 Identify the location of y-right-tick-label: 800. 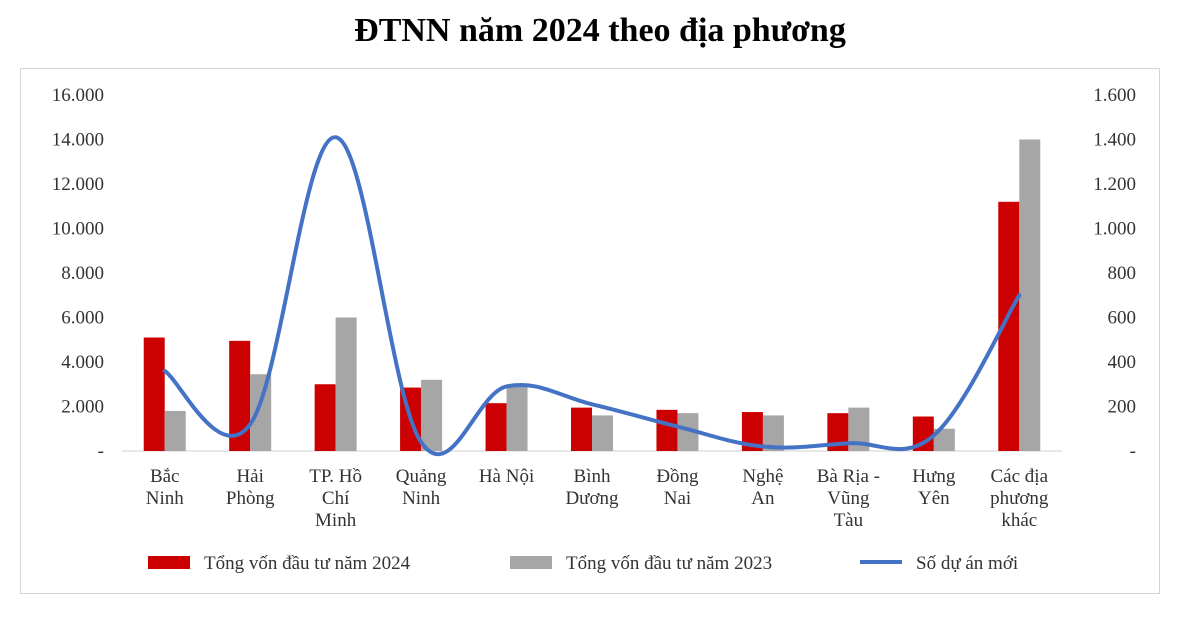
(1122, 273).